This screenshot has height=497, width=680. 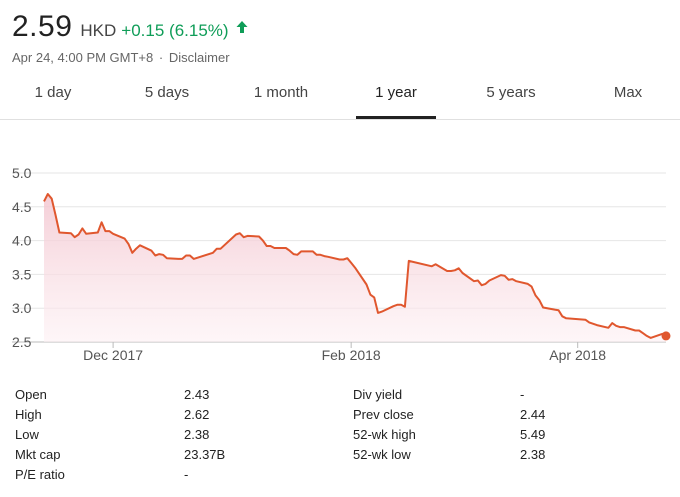 I want to click on stat-value-prev-close: 2.44, so click(x=533, y=414).